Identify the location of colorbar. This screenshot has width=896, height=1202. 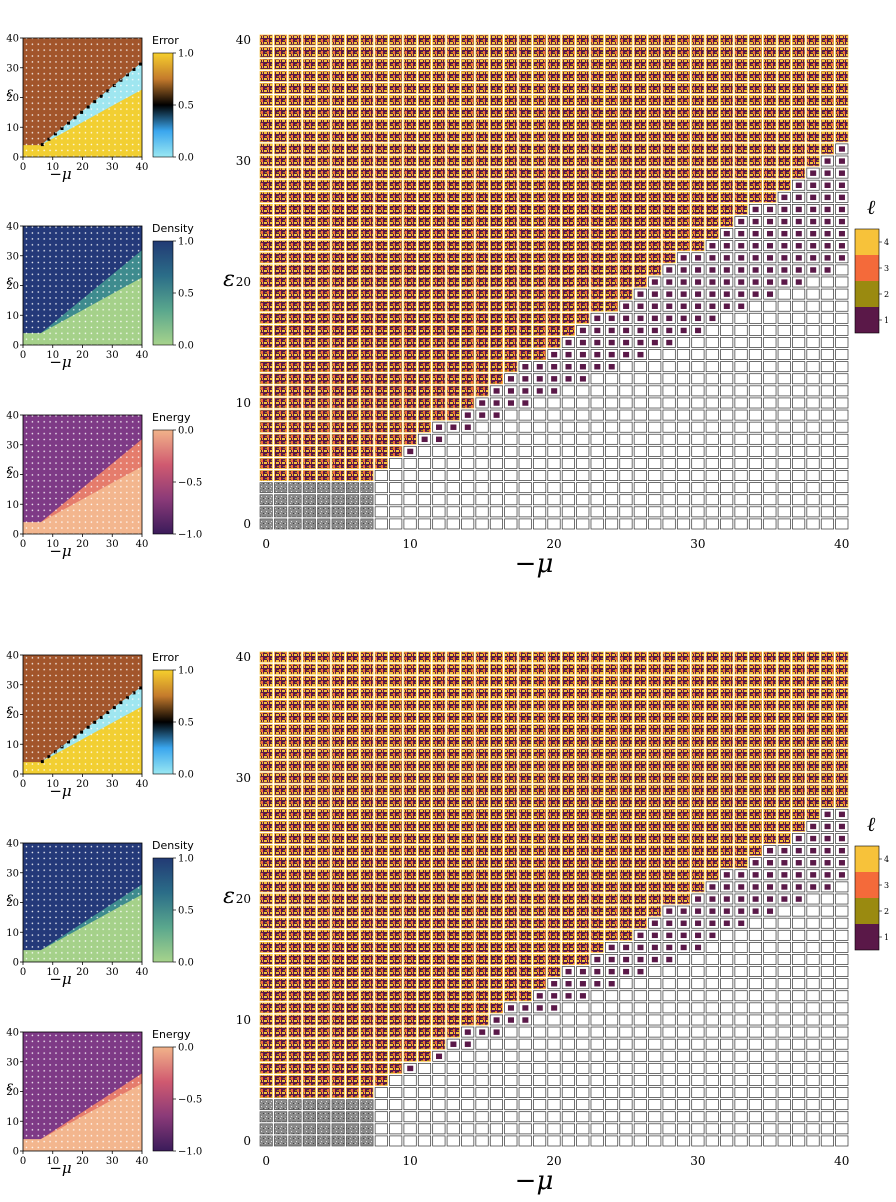
(163, 482).